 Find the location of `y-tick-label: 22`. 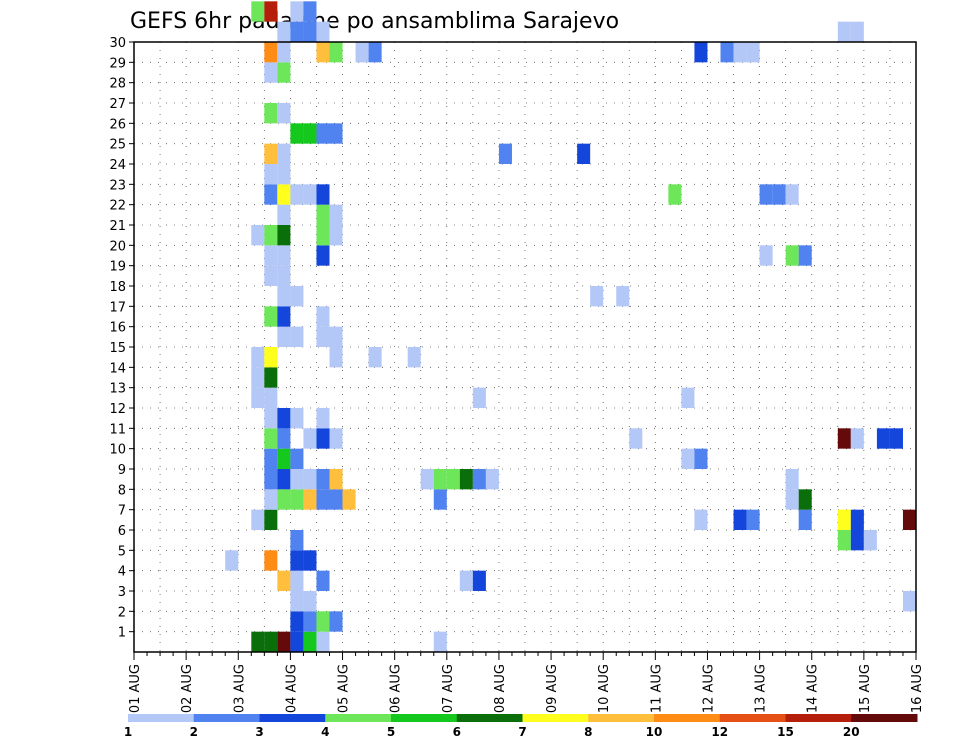

y-tick-label: 22 is located at coordinates (117, 206).